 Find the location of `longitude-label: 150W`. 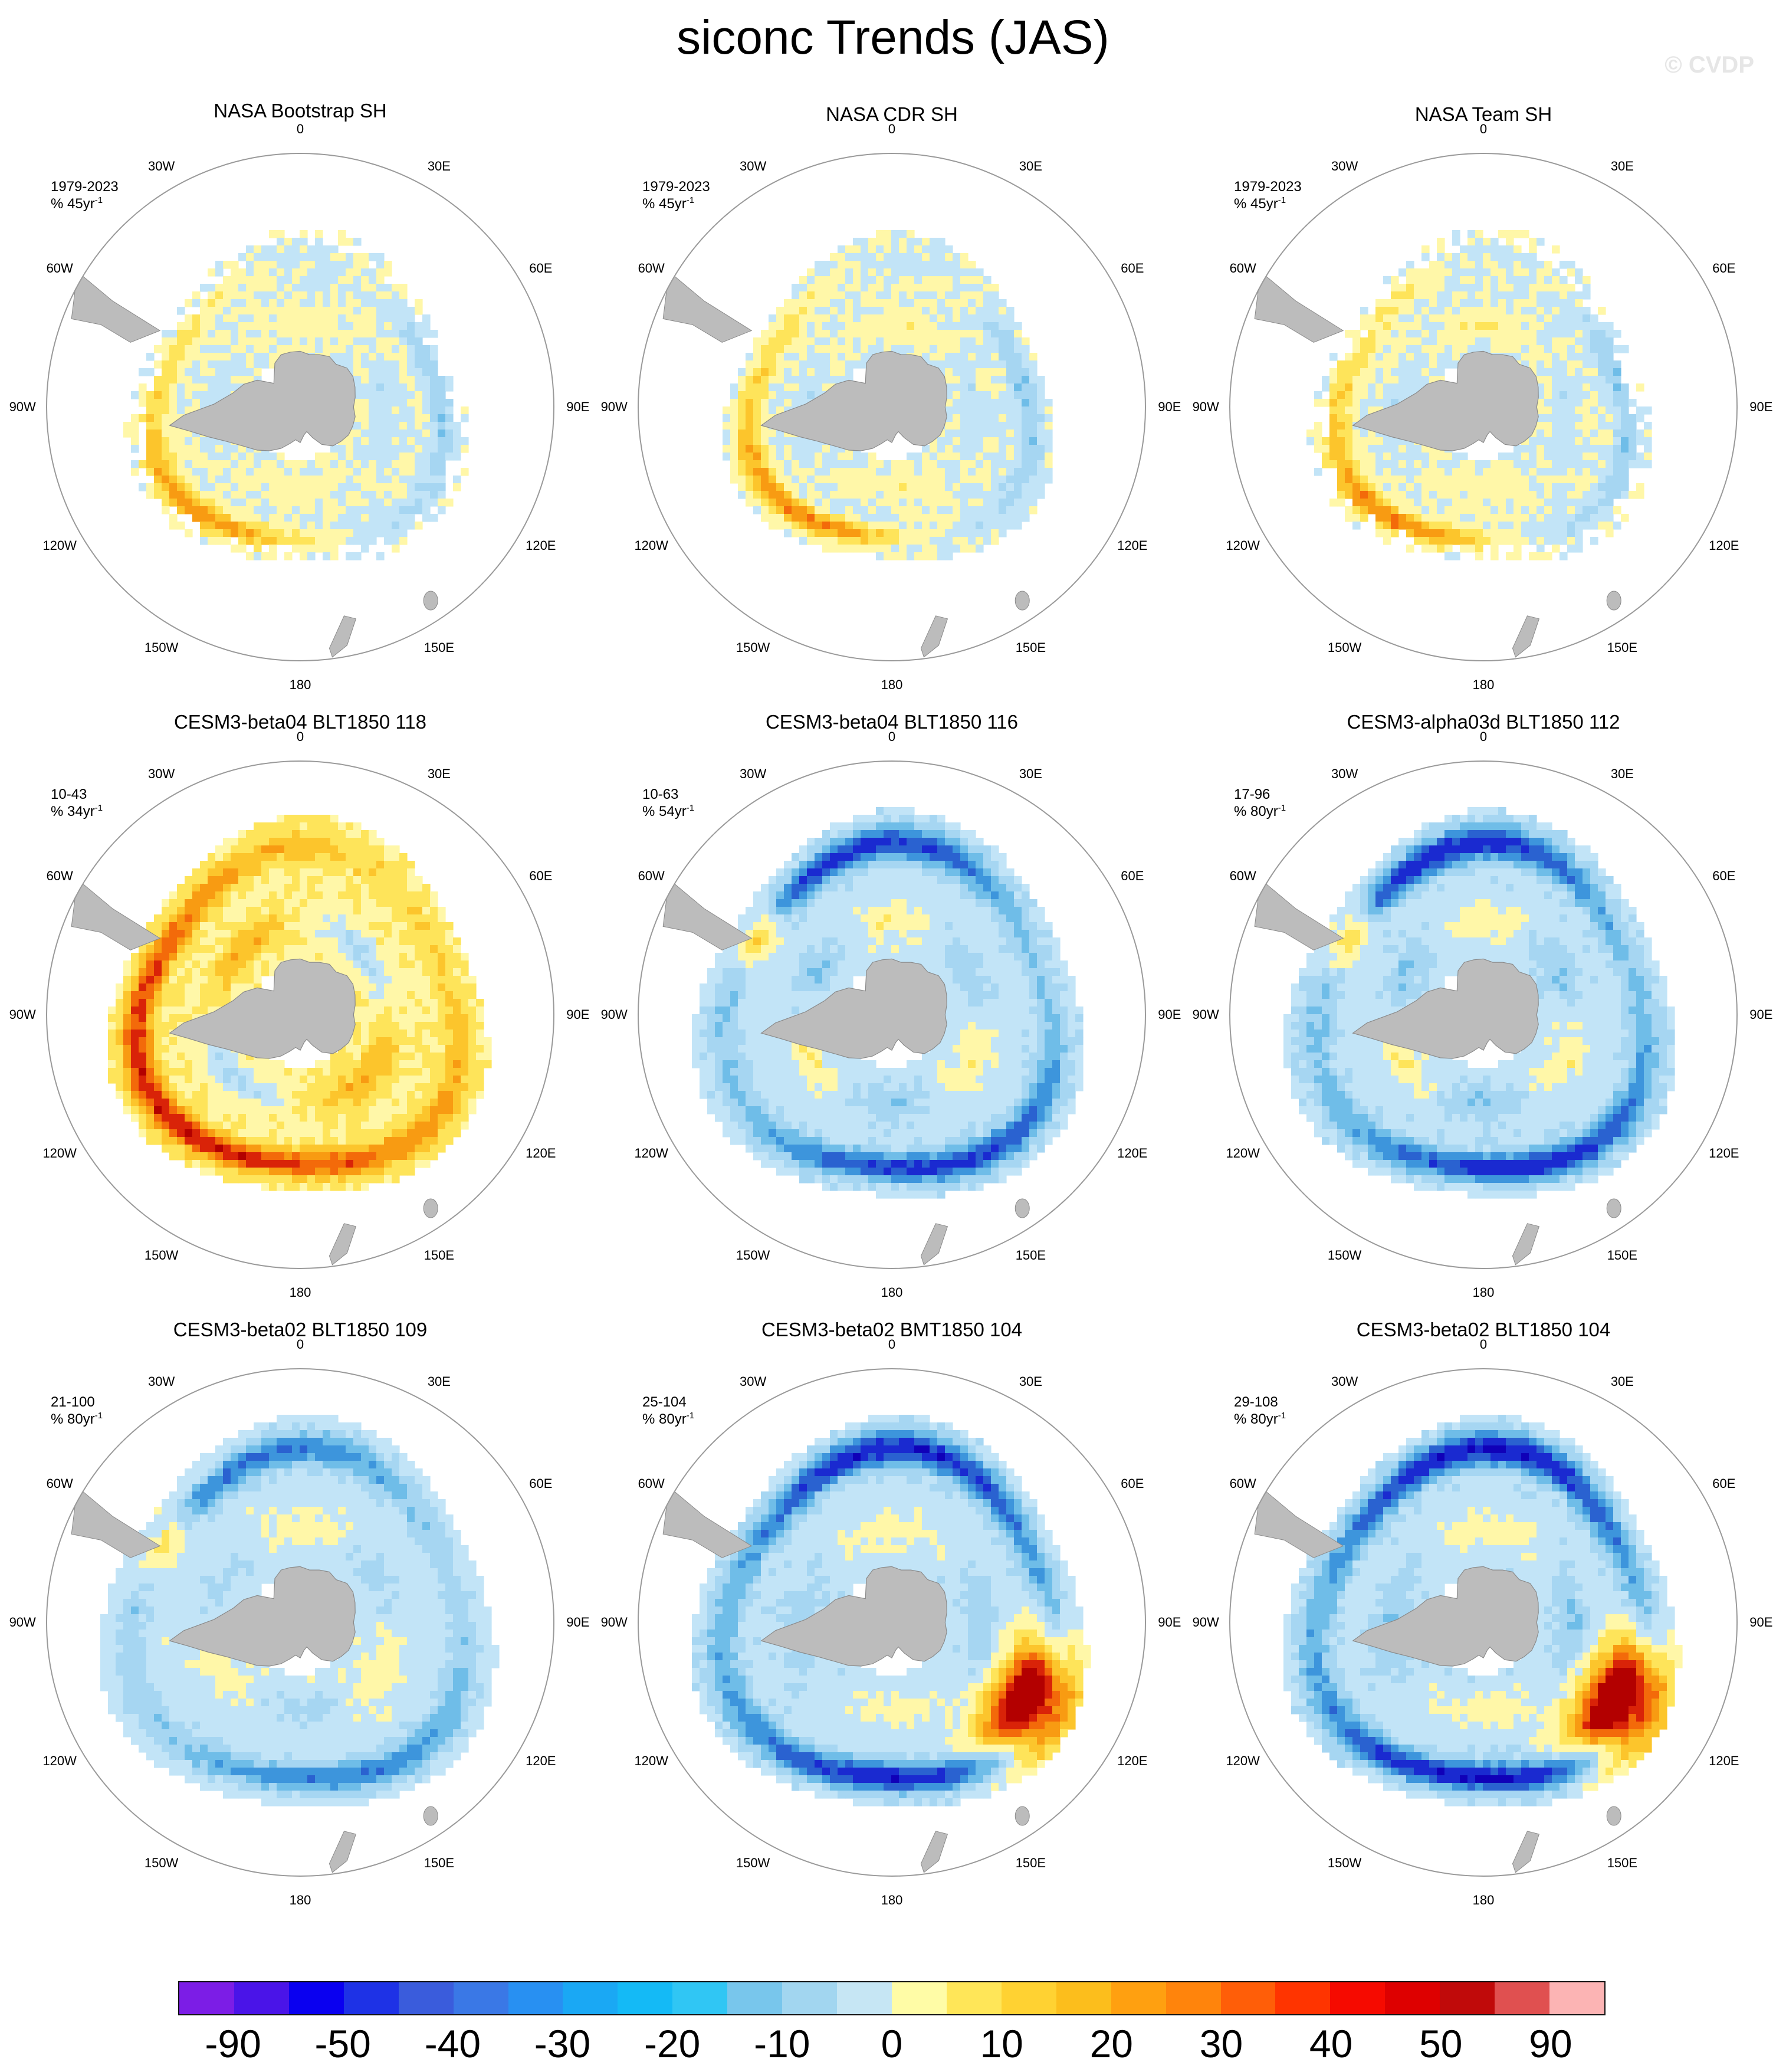

longitude-label: 150W is located at coordinates (1344, 647).